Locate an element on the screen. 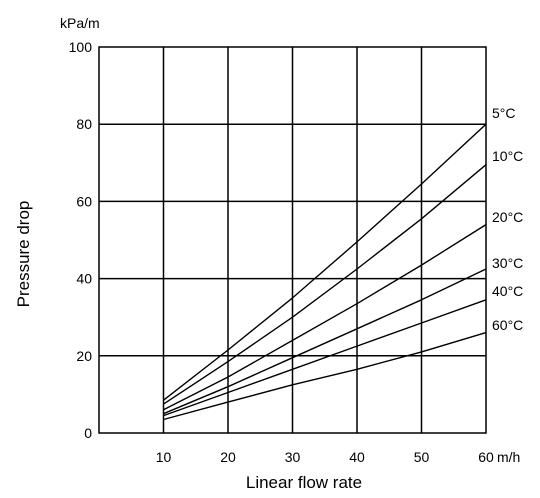 The width and height of the screenshot is (540, 498). x-tick-label: 10 is located at coordinates (164, 457).